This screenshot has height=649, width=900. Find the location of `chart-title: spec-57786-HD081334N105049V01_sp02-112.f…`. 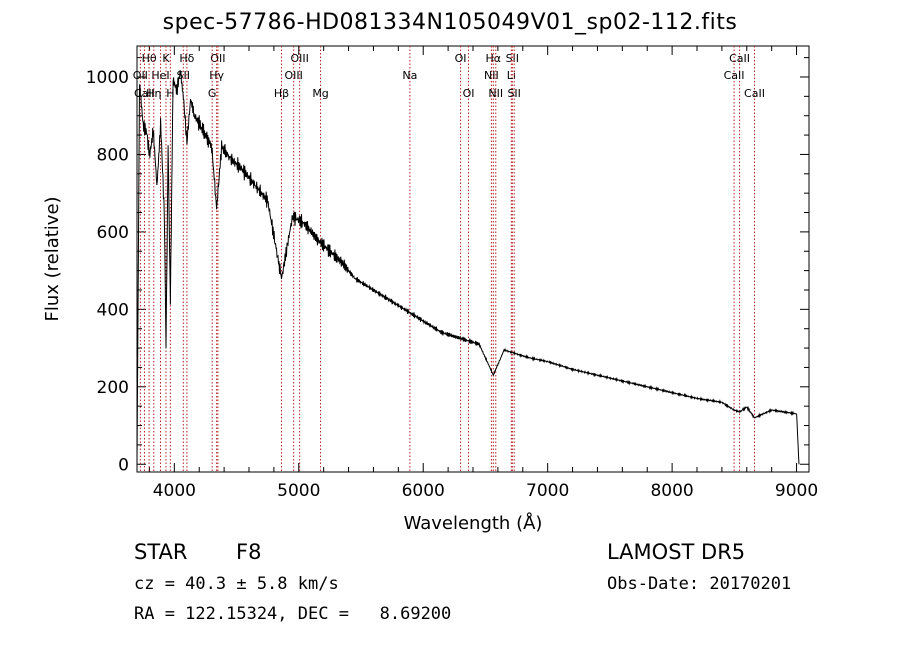

chart-title: spec-57786-HD081334N105049V01_sp02-112.f… is located at coordinates (450, 22).